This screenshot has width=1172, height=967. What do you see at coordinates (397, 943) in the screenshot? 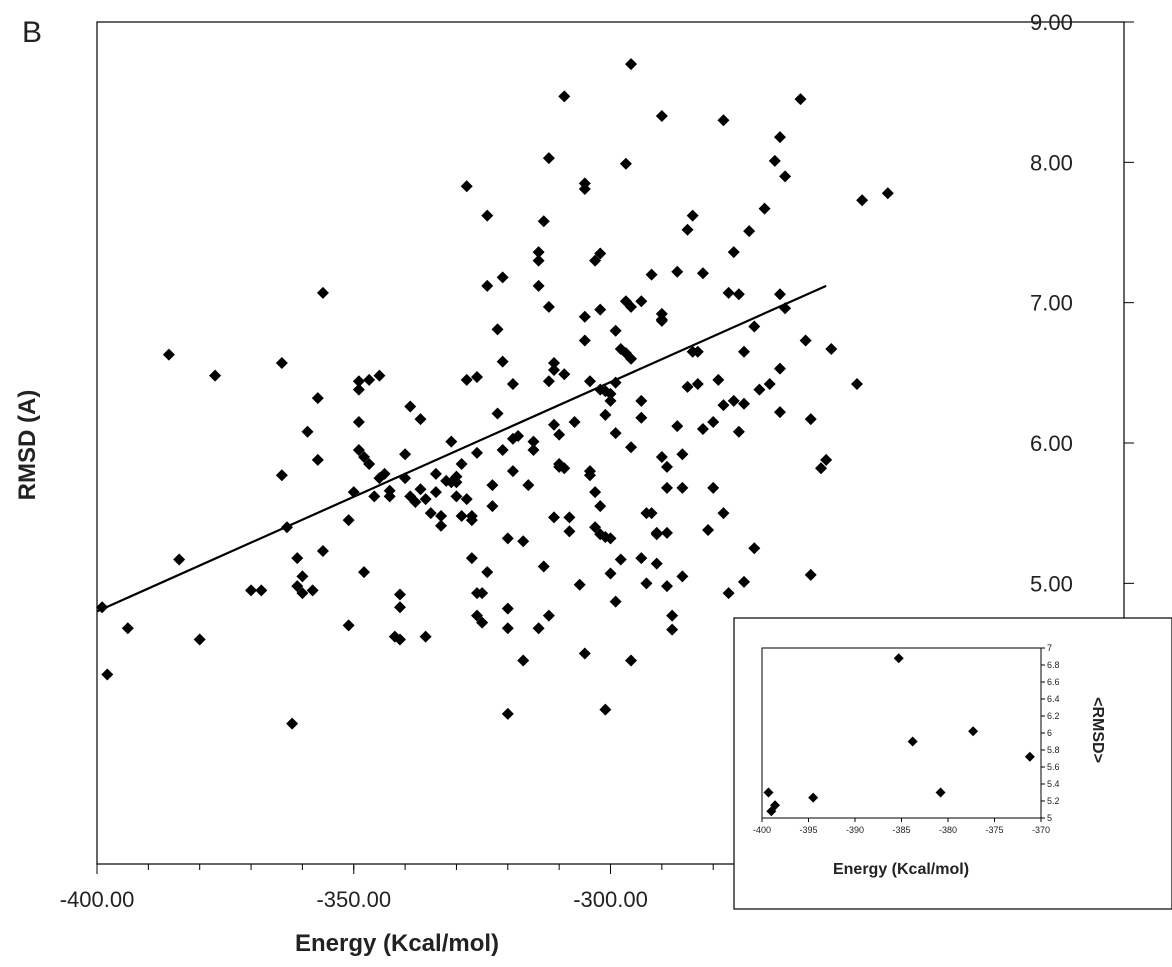
I see `main-x-axis-title: Energy (Kcal/mol)` at bounding box center [397, 943].